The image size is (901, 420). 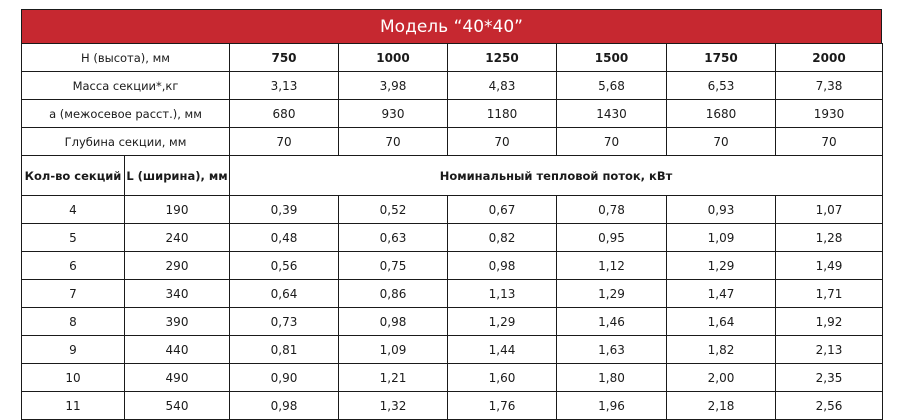 I want to click on param-value: 1430, so click(x=611, y=113).